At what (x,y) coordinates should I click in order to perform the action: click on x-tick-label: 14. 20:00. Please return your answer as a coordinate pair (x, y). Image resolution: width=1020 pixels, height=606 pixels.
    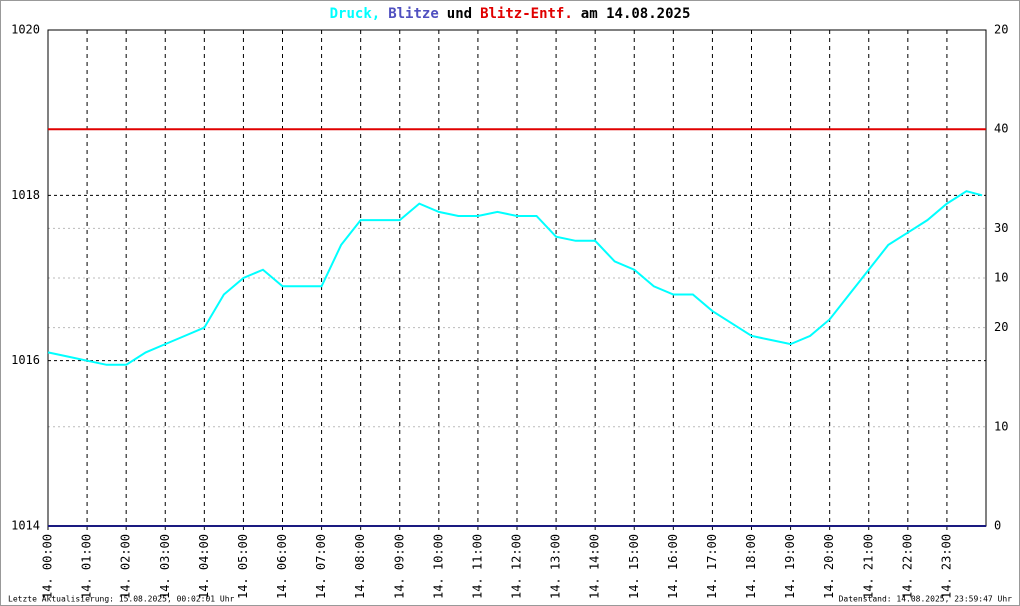
    Looking at the image, I should click on (829, 566).